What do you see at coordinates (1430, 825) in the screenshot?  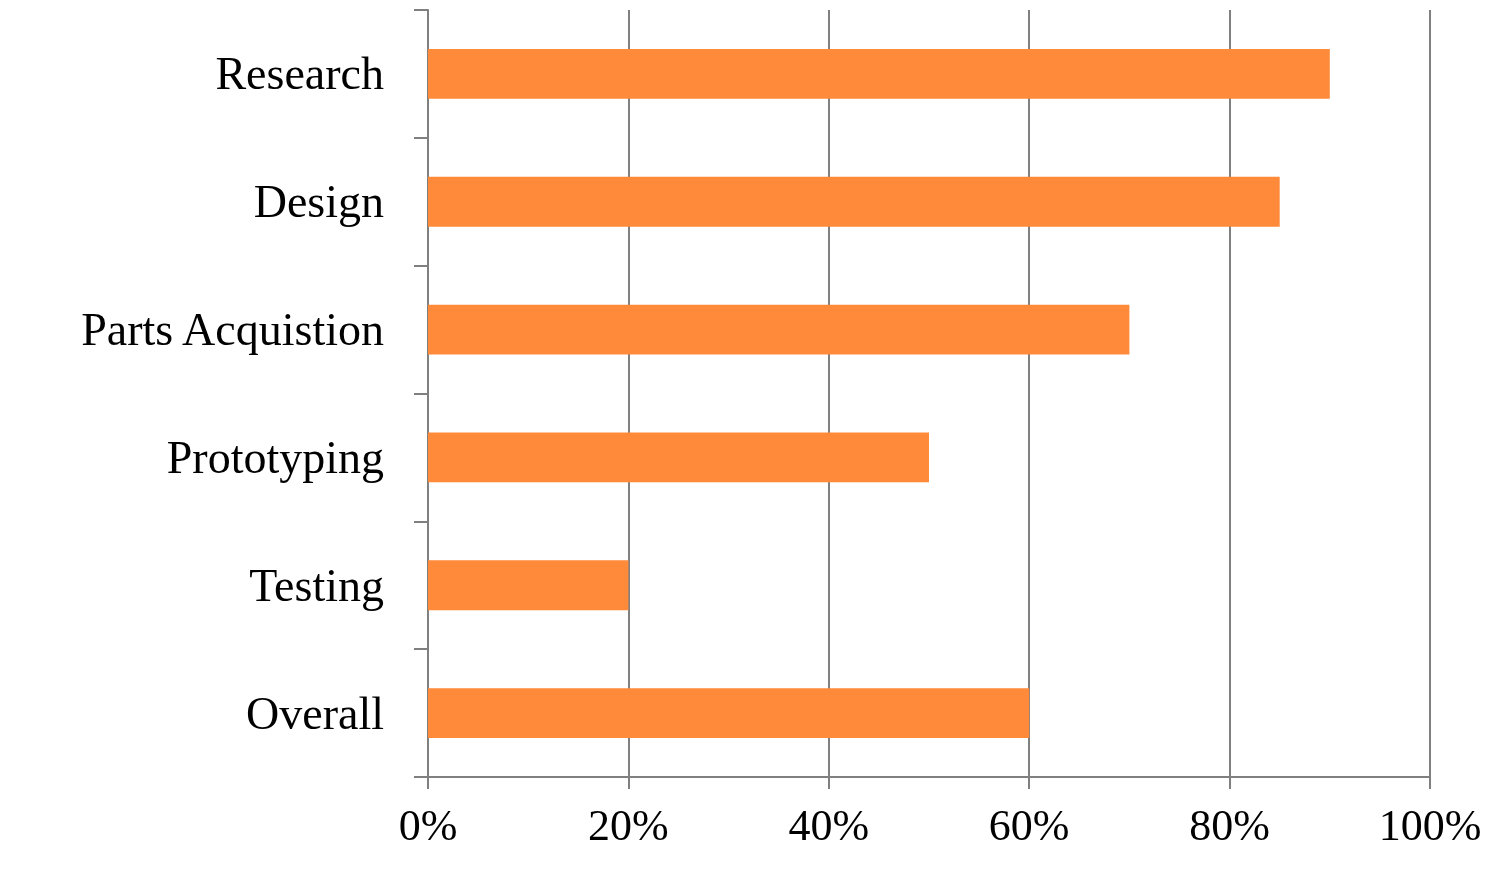 I see `x-tick-label: 100%` at bounding box center [1430, 825].